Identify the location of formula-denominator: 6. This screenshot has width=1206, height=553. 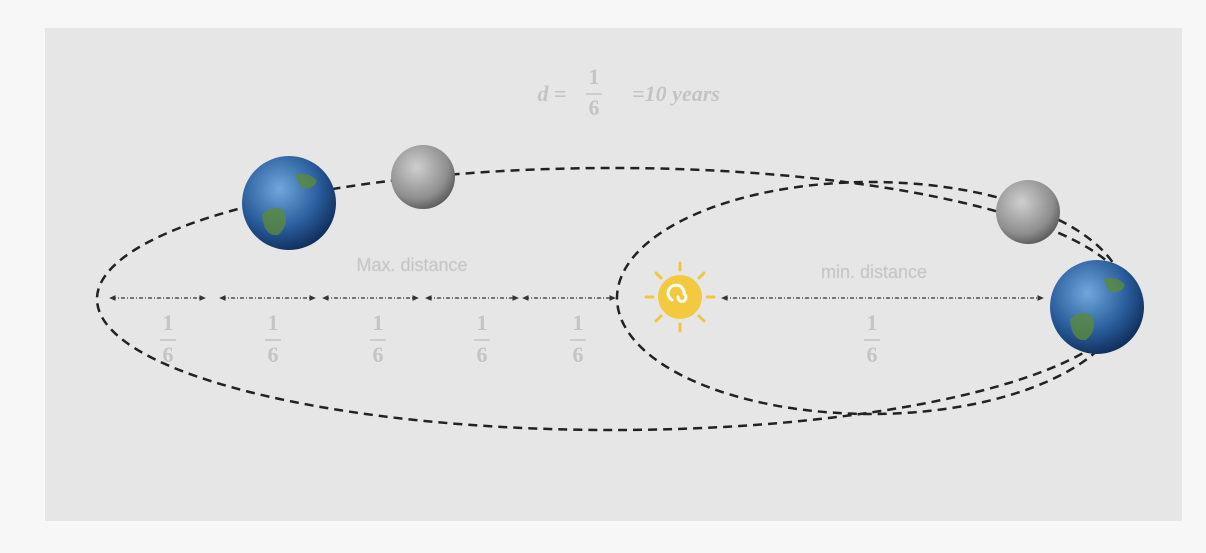
(594, 107).